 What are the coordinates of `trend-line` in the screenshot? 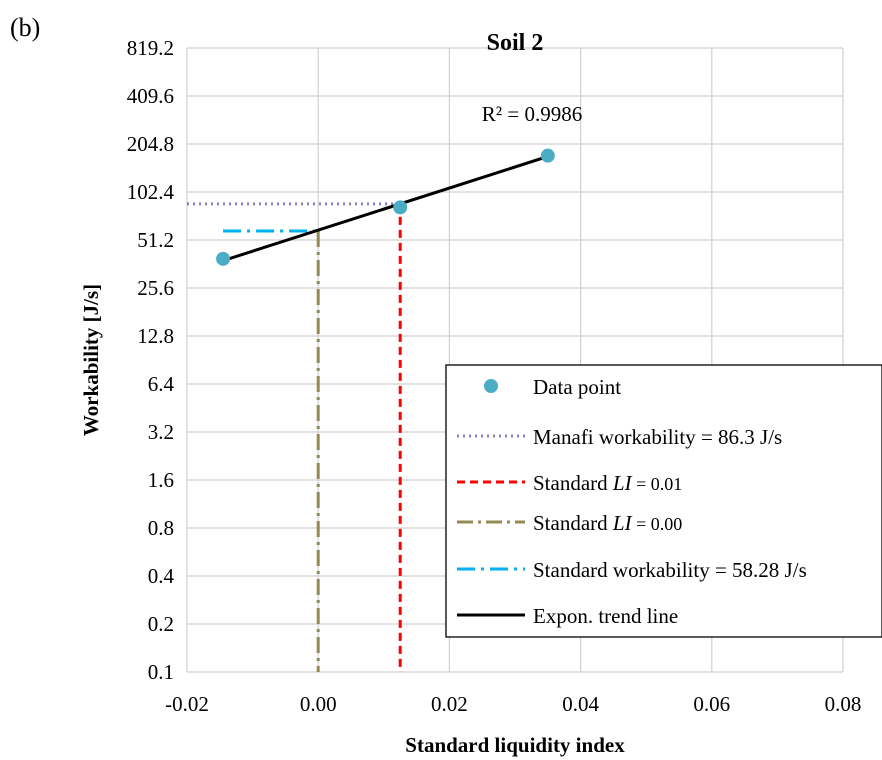 It's located at (385, 209).